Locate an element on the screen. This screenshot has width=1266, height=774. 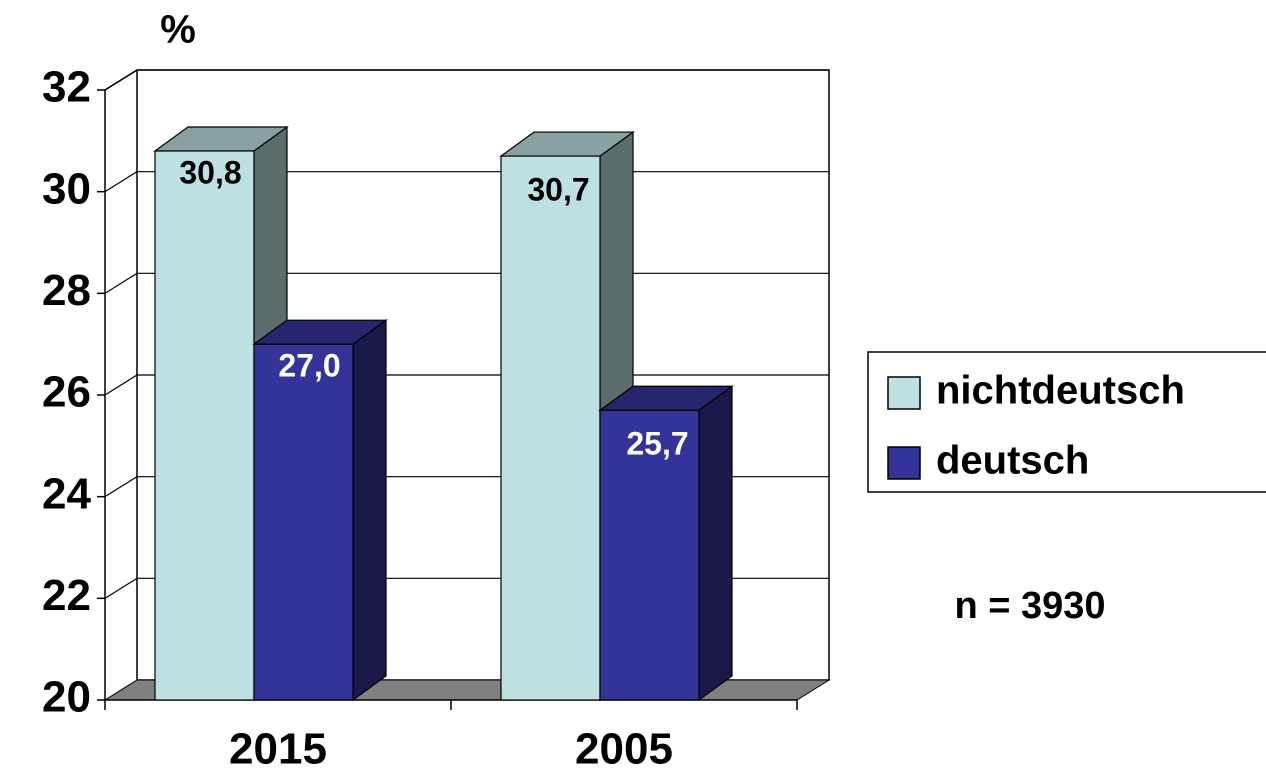
y-tick-label: 28 is located at coordinates (66, 290).